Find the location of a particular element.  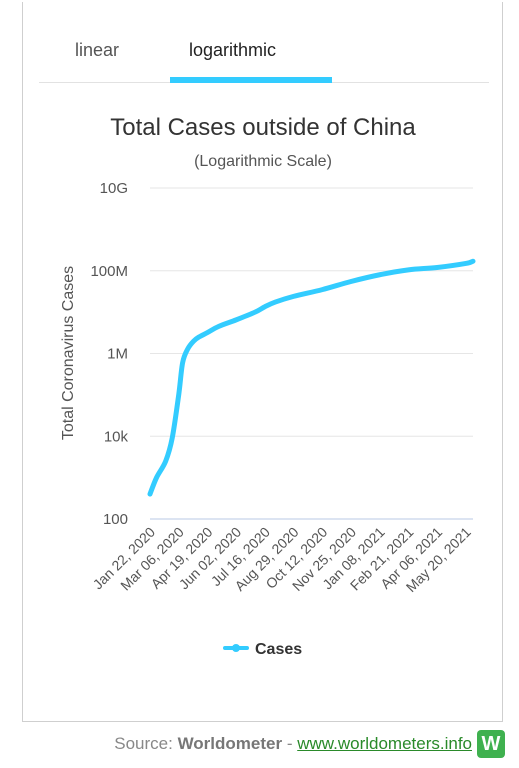

source-prefix: Source: is located at coordinates (146, 743).